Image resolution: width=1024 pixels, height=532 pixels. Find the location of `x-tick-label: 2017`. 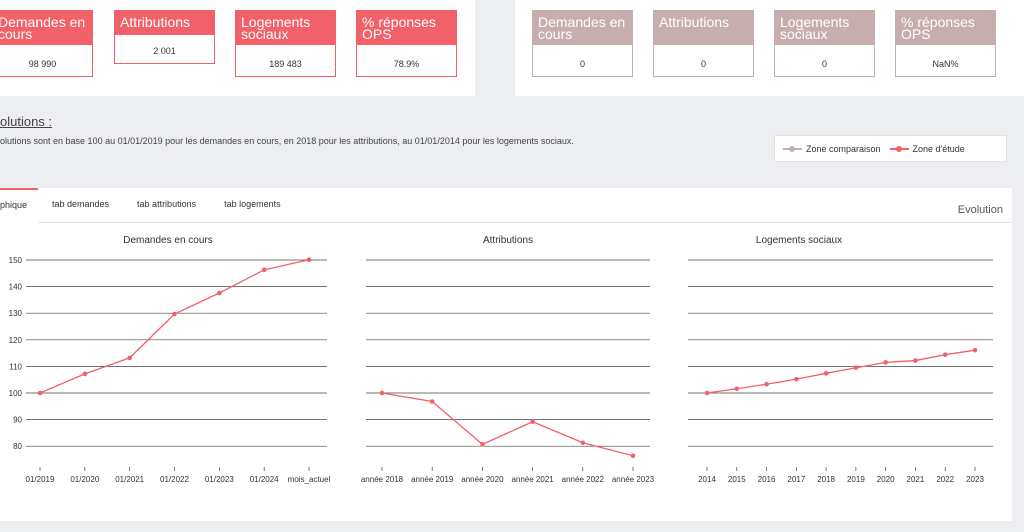

x-tick-label: 2017 is located at coordinates (796, 479).